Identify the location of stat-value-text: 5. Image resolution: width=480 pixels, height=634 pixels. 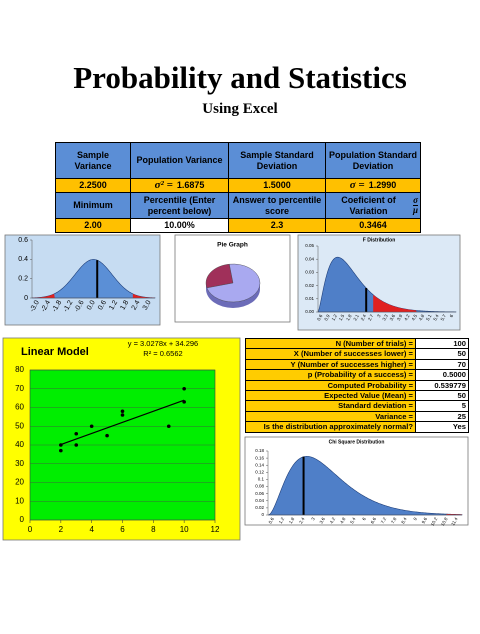
(463, 406).